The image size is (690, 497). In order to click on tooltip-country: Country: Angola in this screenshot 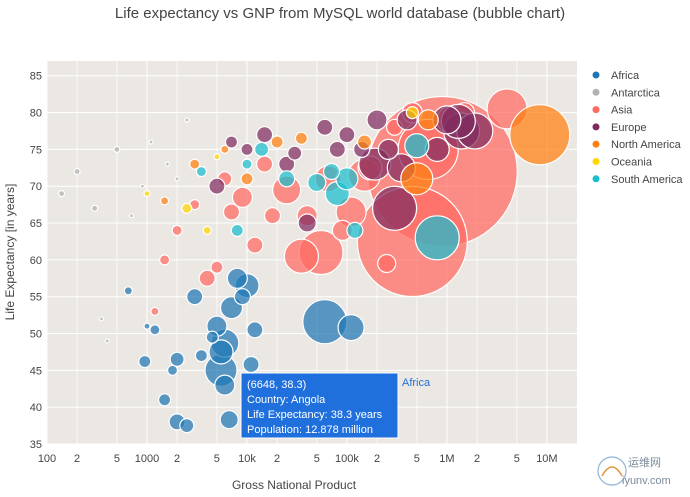, I will do `click(286, 400)`.